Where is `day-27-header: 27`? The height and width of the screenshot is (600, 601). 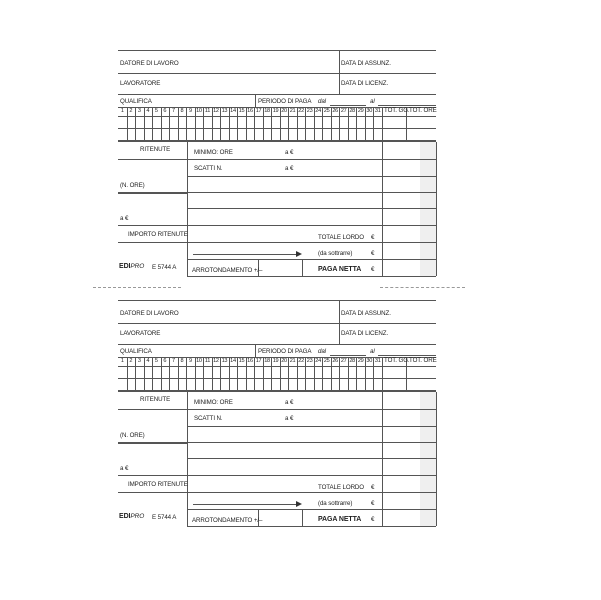 day-27-header: 27 is located at coordinates (343, 111).